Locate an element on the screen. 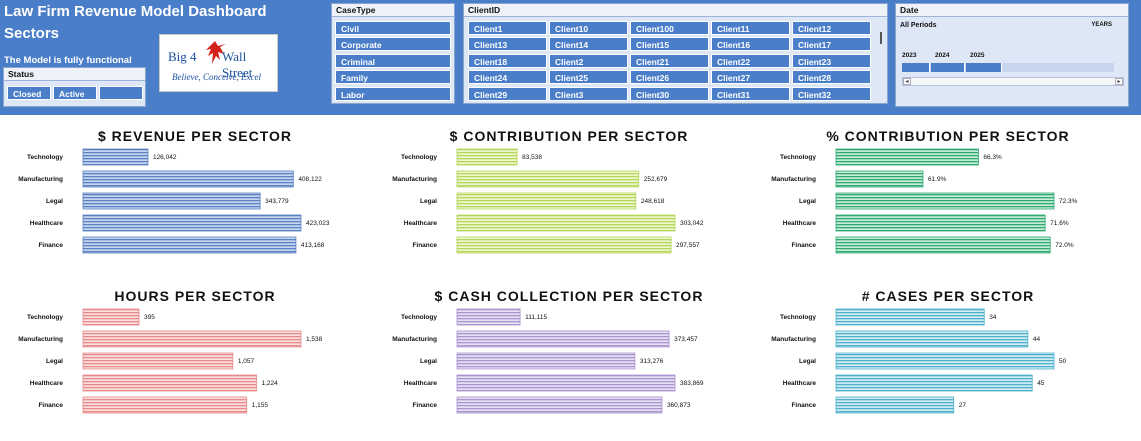 The width and height of the screenshot is (1141, 441). client-client21-button: Client21 is located at coordinates (669, 61).